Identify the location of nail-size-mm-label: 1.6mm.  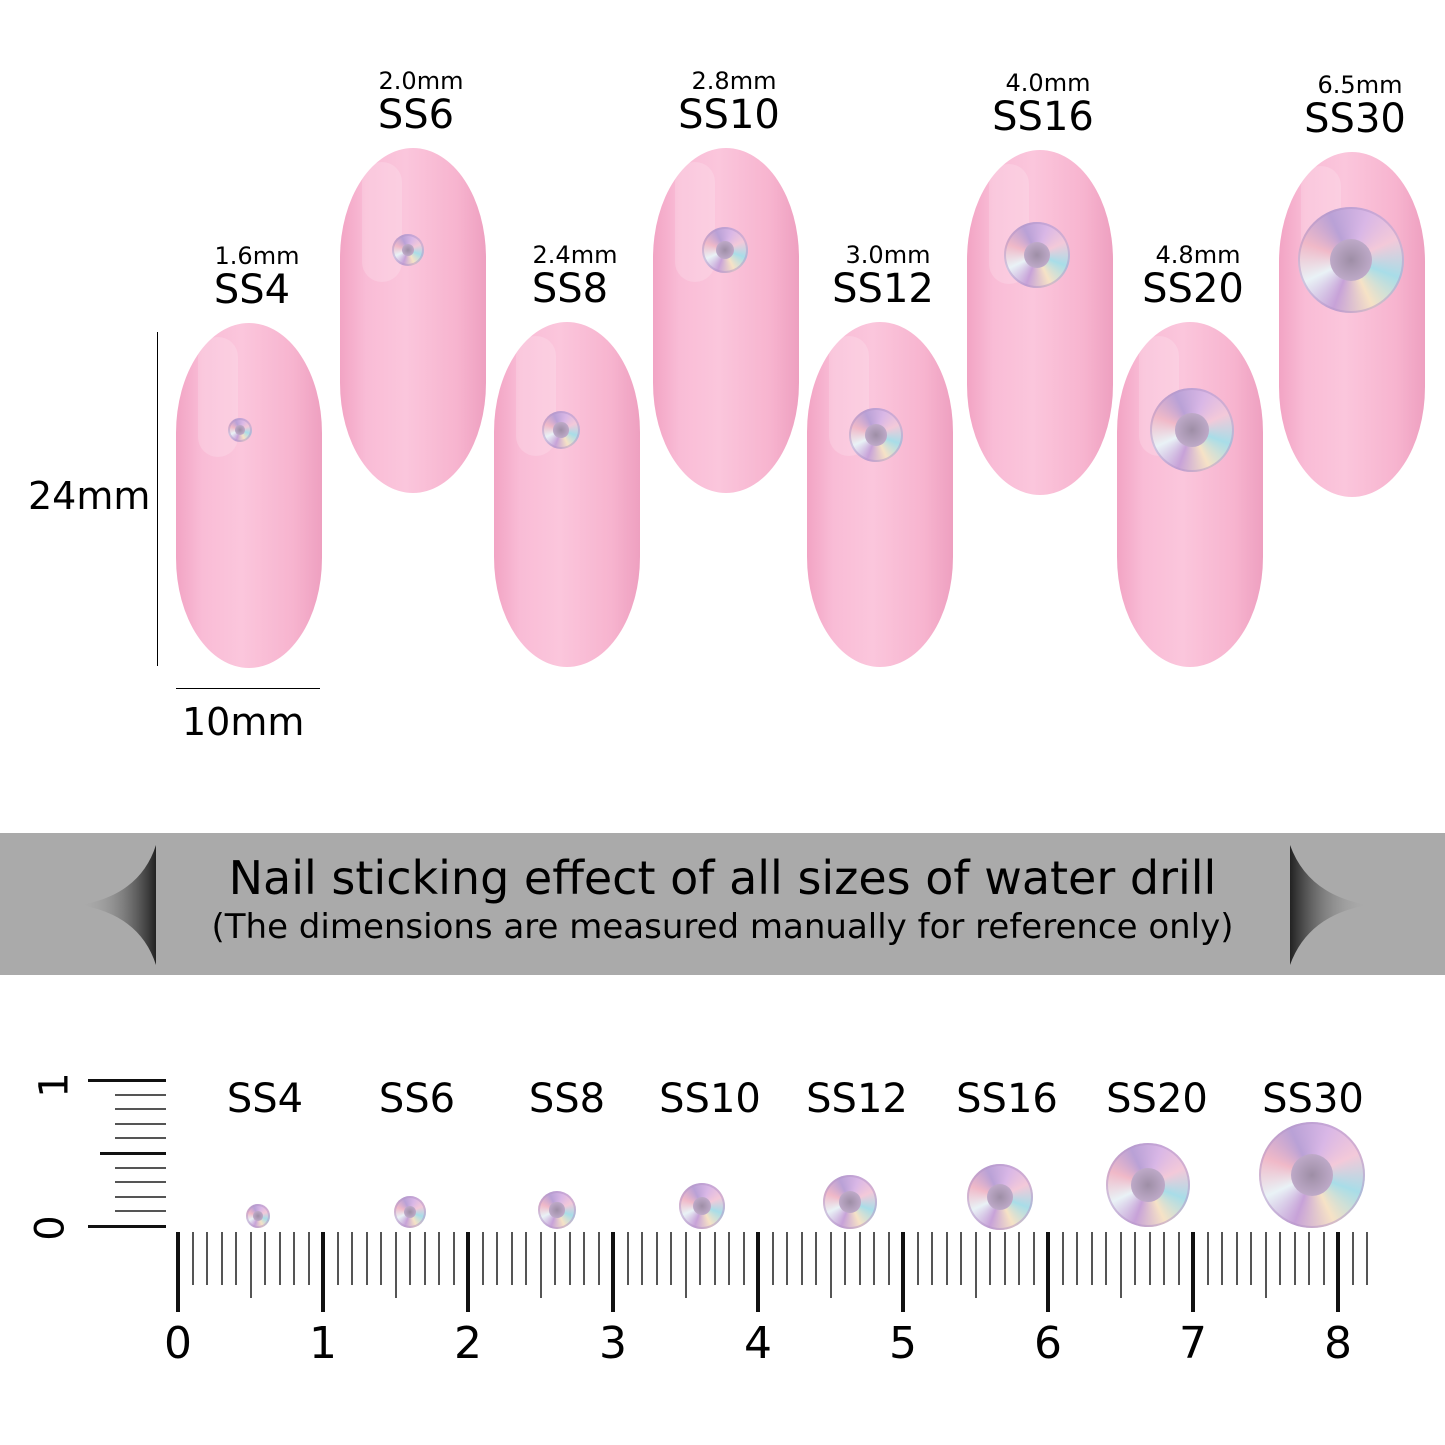
(257, 256).